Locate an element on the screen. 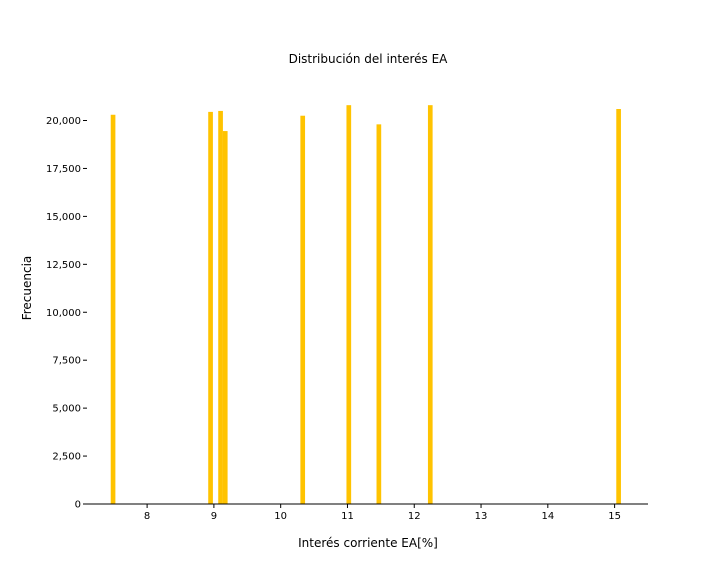 The height and width of the screenshot is (576, 720). x-tick-label: 11 is located at coordinates (347, 516).